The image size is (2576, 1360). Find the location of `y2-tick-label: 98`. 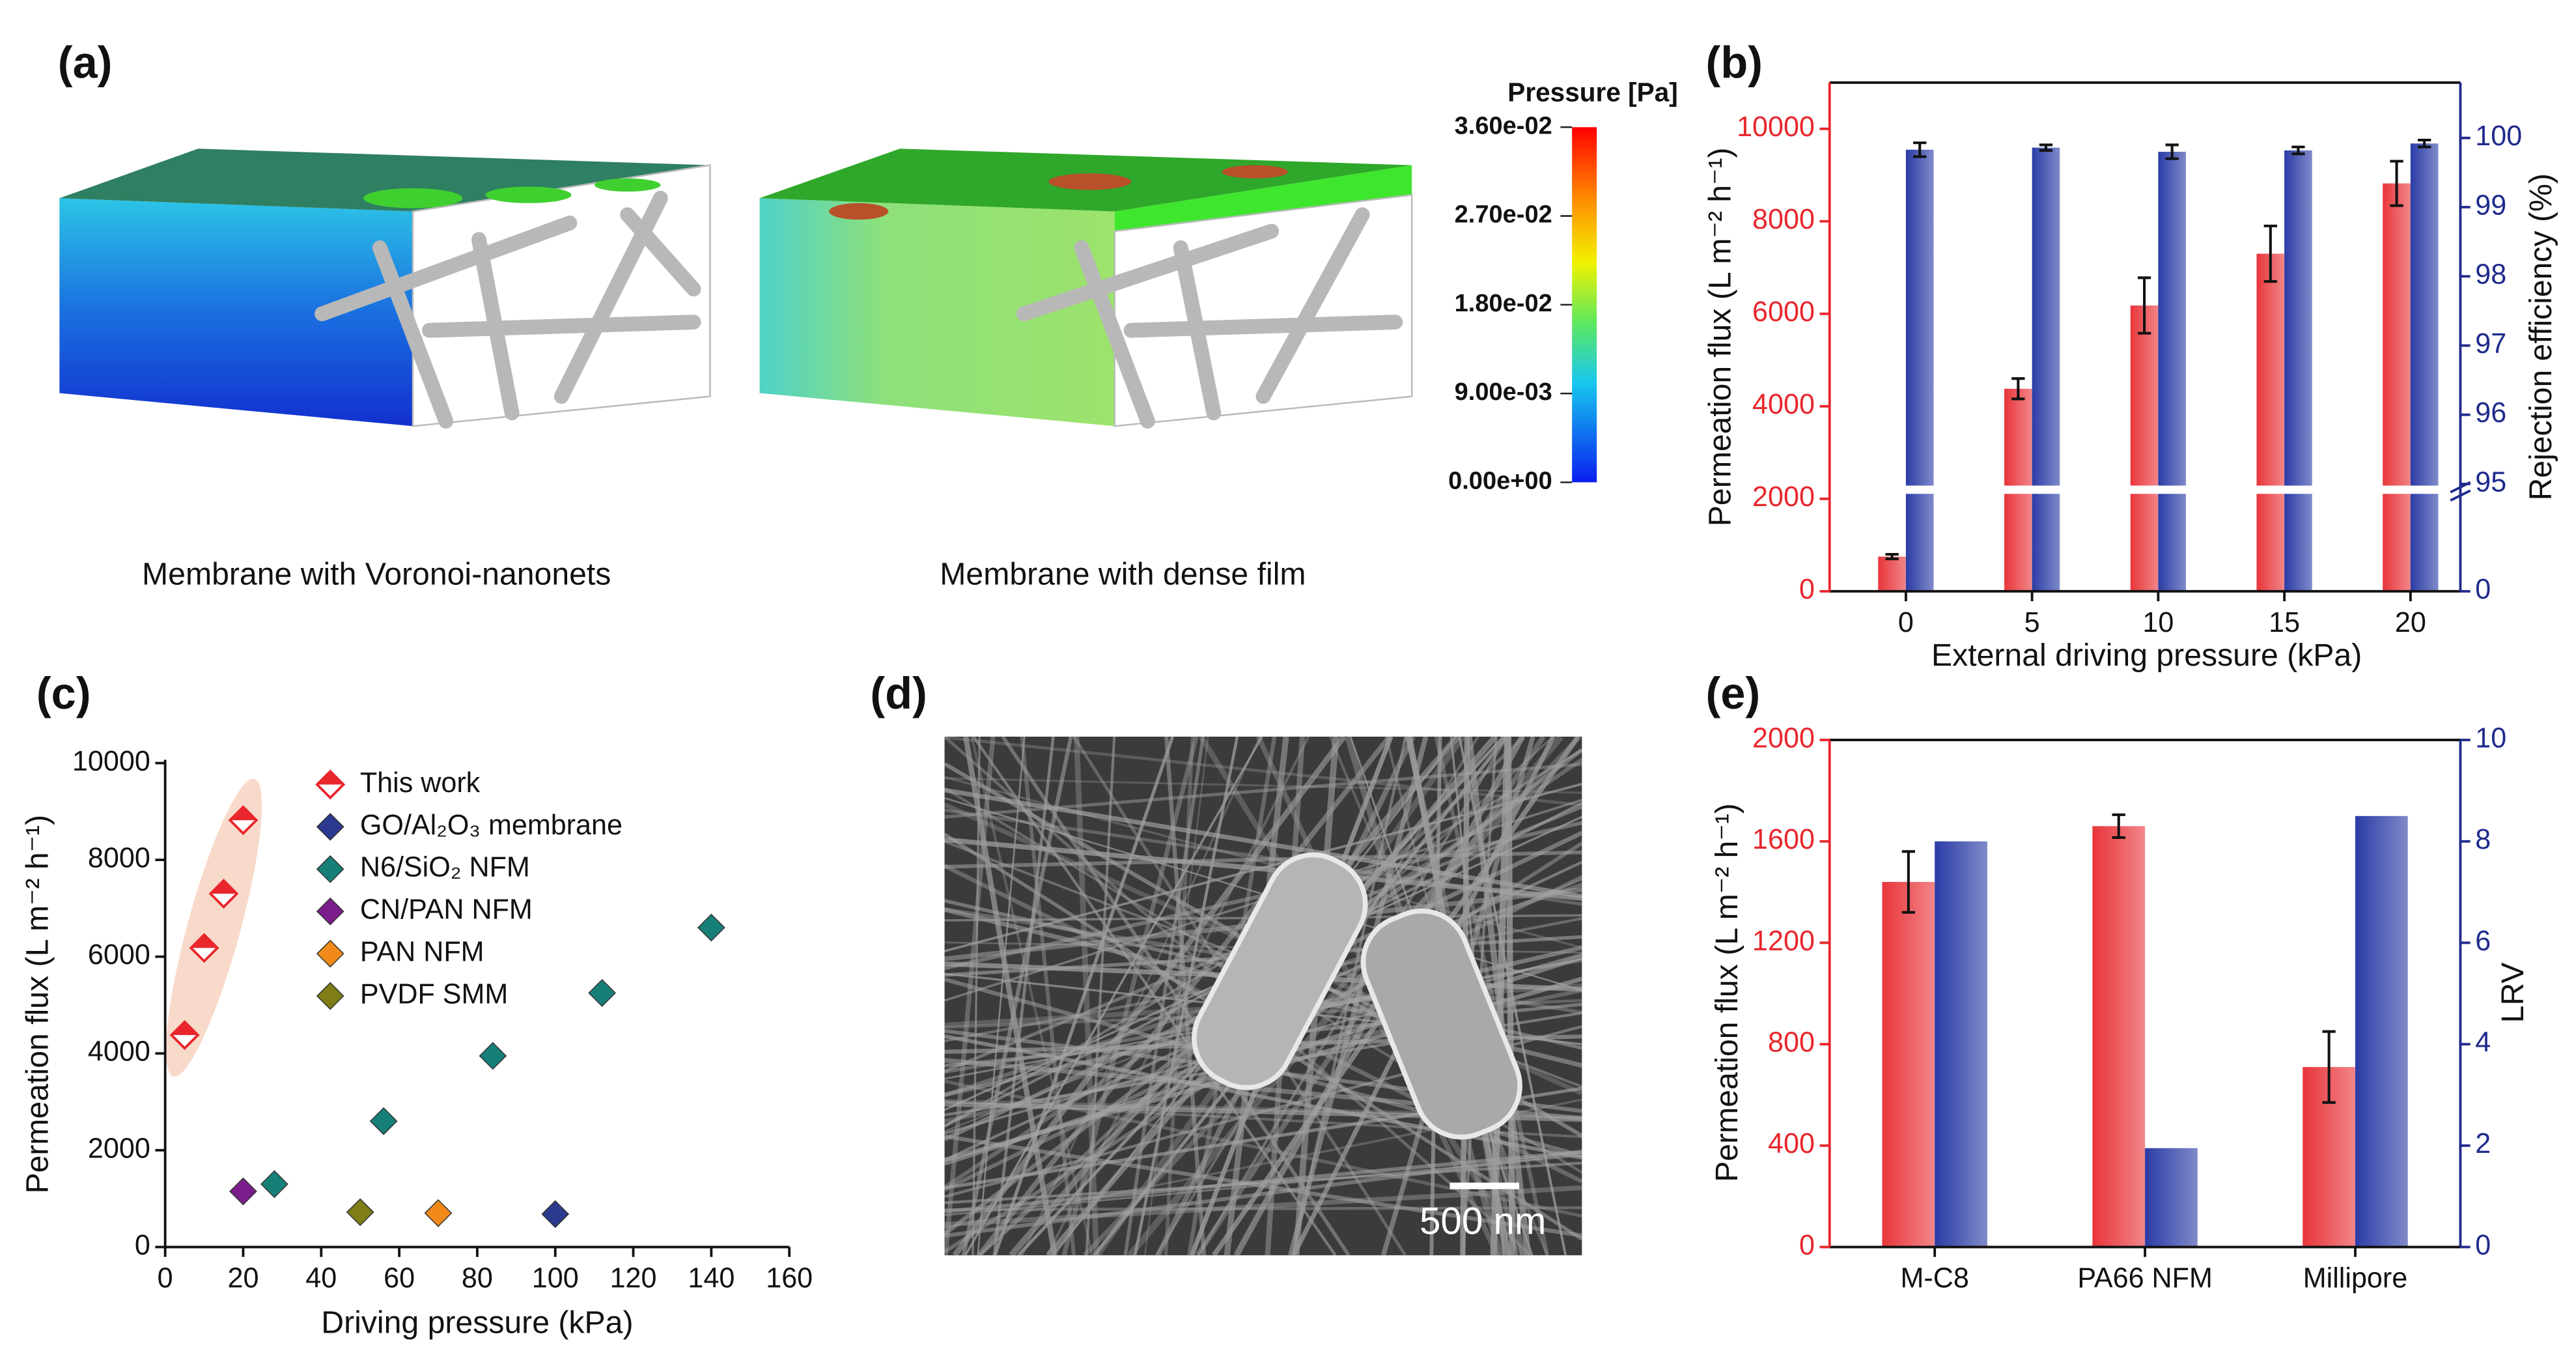

y2-tick-label: 98 is located at coordinates (2491, 274).